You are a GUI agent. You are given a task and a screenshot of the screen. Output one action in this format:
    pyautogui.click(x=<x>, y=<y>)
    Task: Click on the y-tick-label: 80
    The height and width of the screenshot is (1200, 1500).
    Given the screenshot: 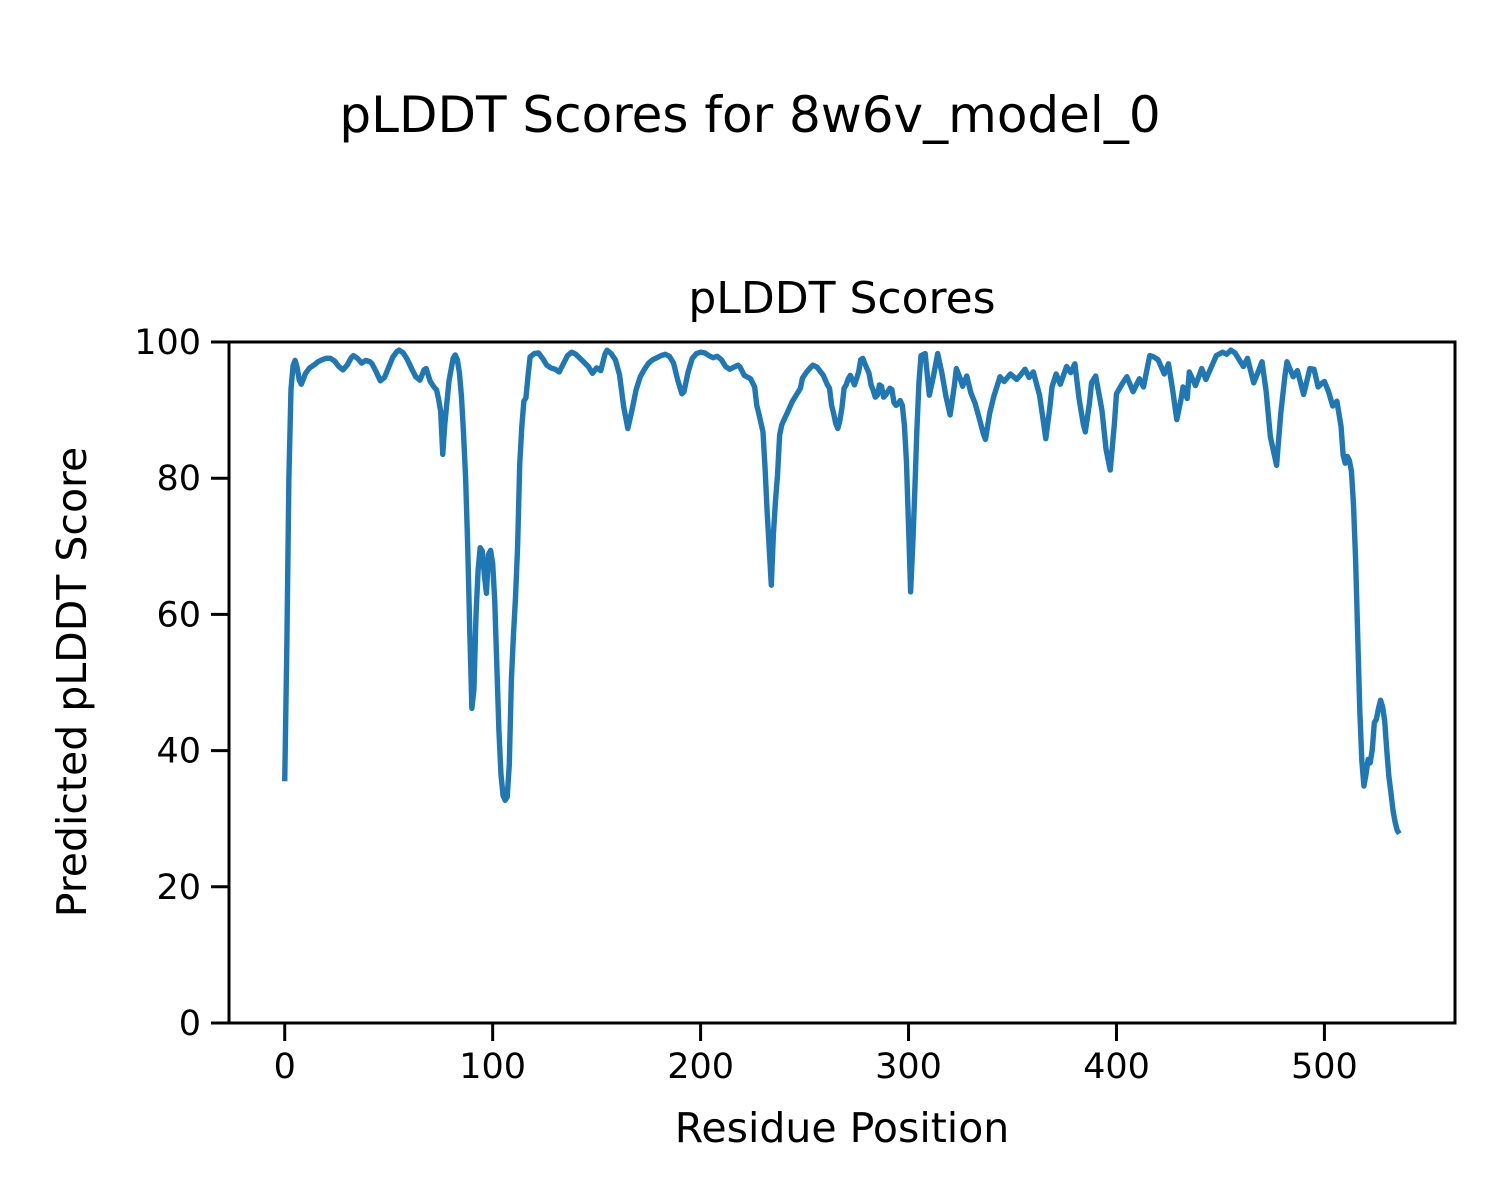 What is the action you would take?
    pyautogui.click(x=178, y=479)
    